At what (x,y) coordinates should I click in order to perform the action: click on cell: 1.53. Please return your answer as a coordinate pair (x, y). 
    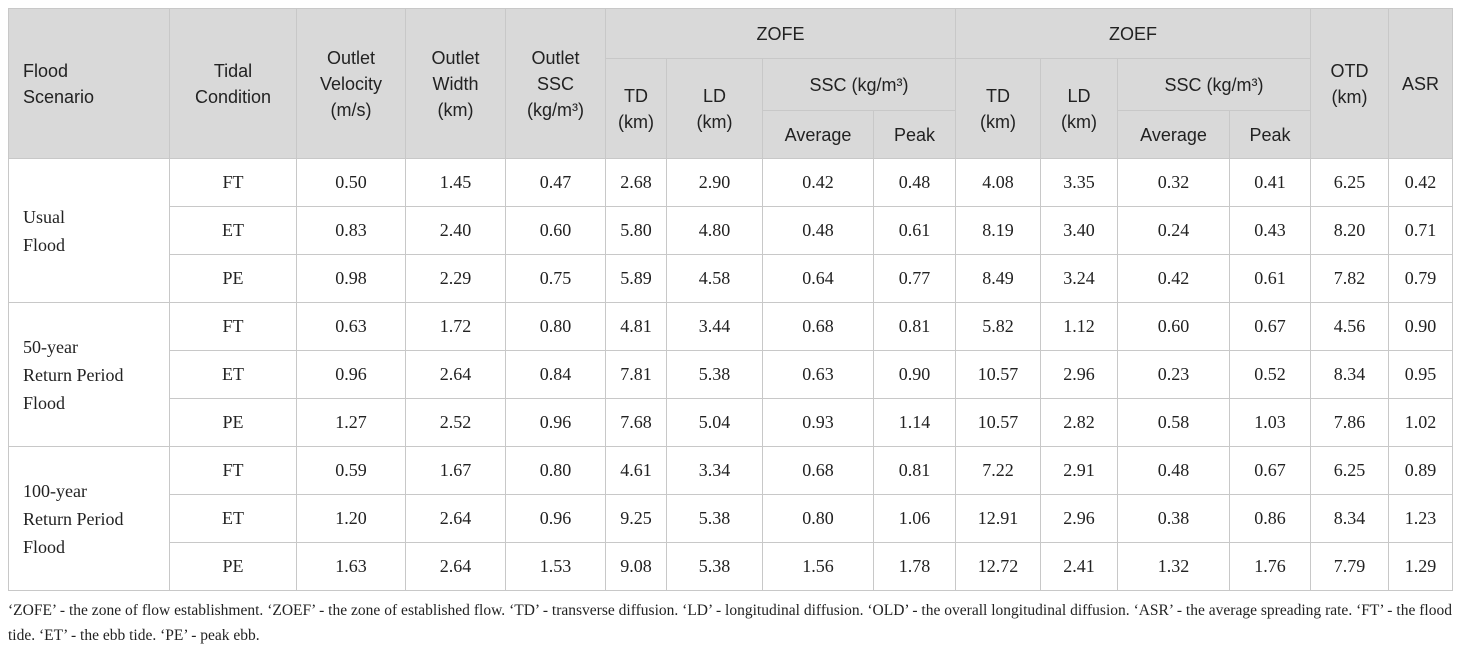
    Looking at the image, I should click on (555, 566).